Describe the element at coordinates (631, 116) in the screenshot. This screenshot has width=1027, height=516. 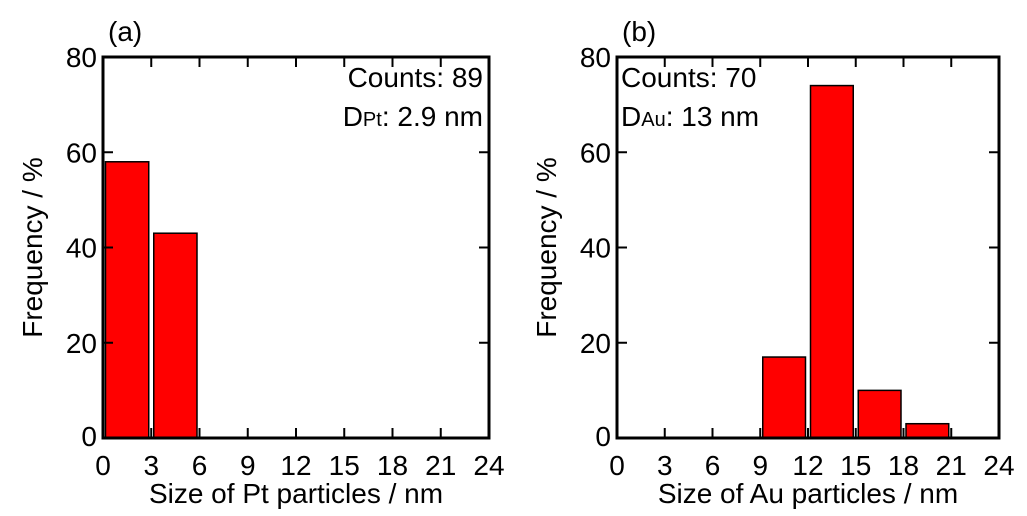
I see `panel-b-d-prefix: D` at that location.